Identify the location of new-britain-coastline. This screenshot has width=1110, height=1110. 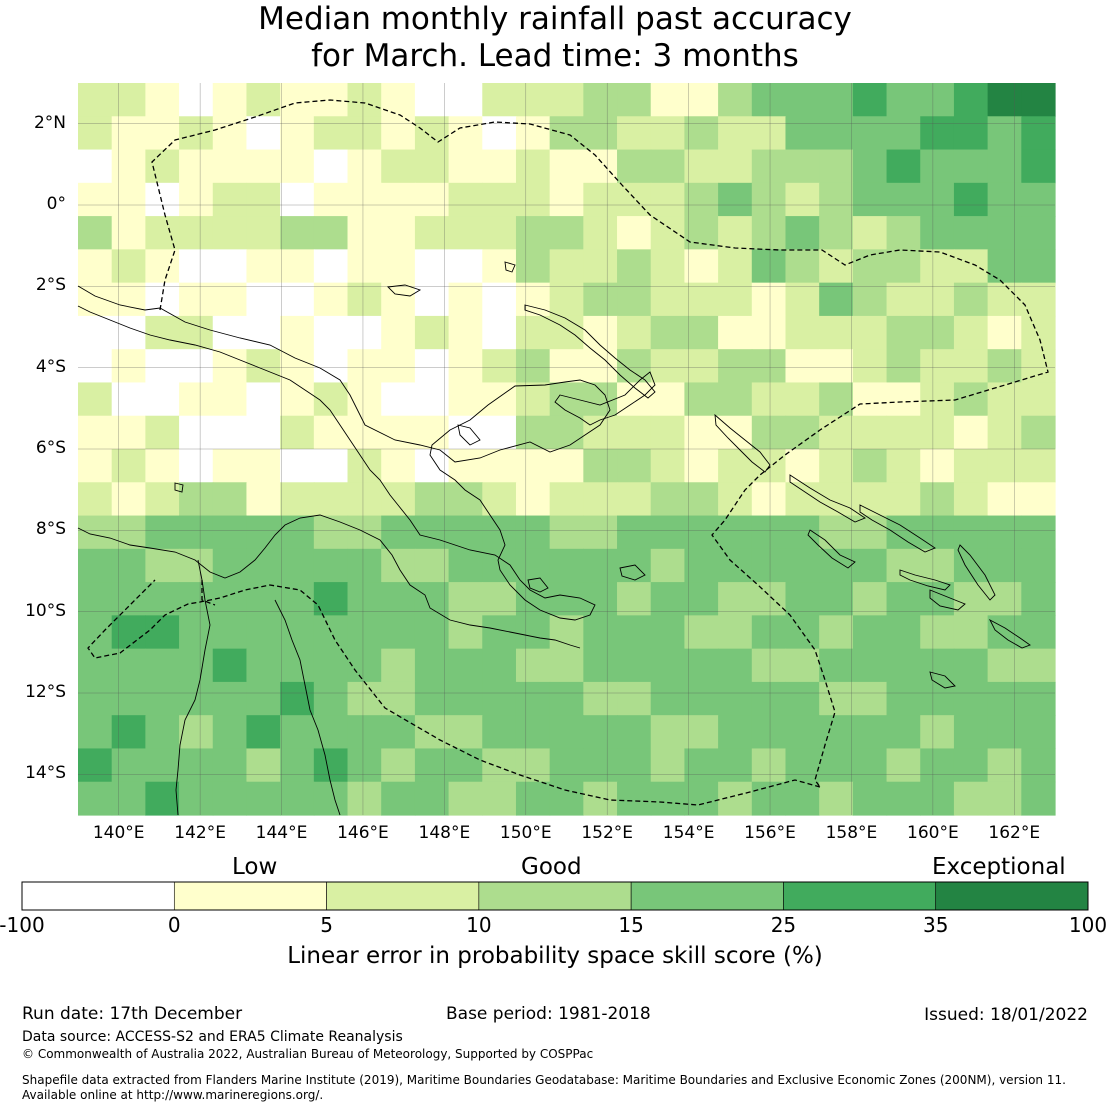
(605, 398).